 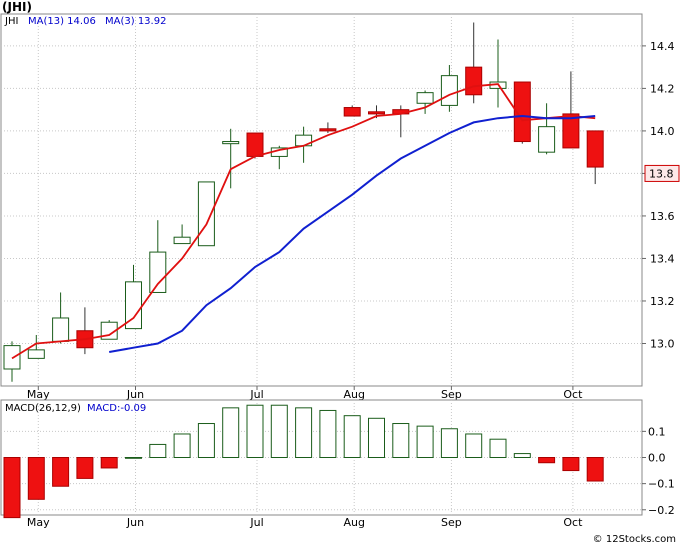 What do you see at coordinates (573, 394) in the screenshot?
I see `price-month-label: Oct` at bounding box center [573, 394].